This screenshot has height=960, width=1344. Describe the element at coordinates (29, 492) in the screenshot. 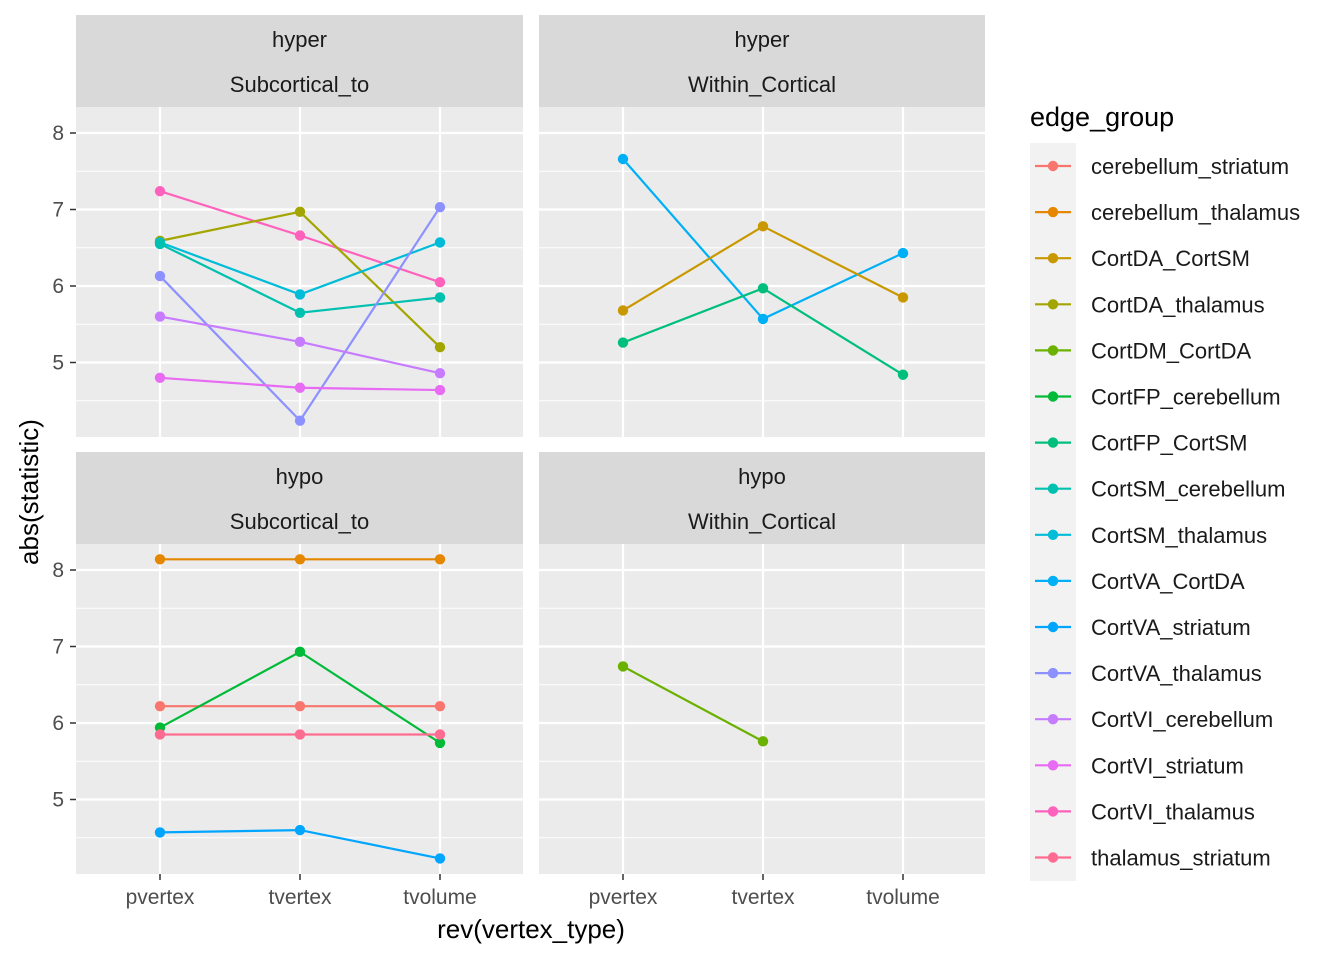

I see `y-axis-title: abs(statistic)` at that location.